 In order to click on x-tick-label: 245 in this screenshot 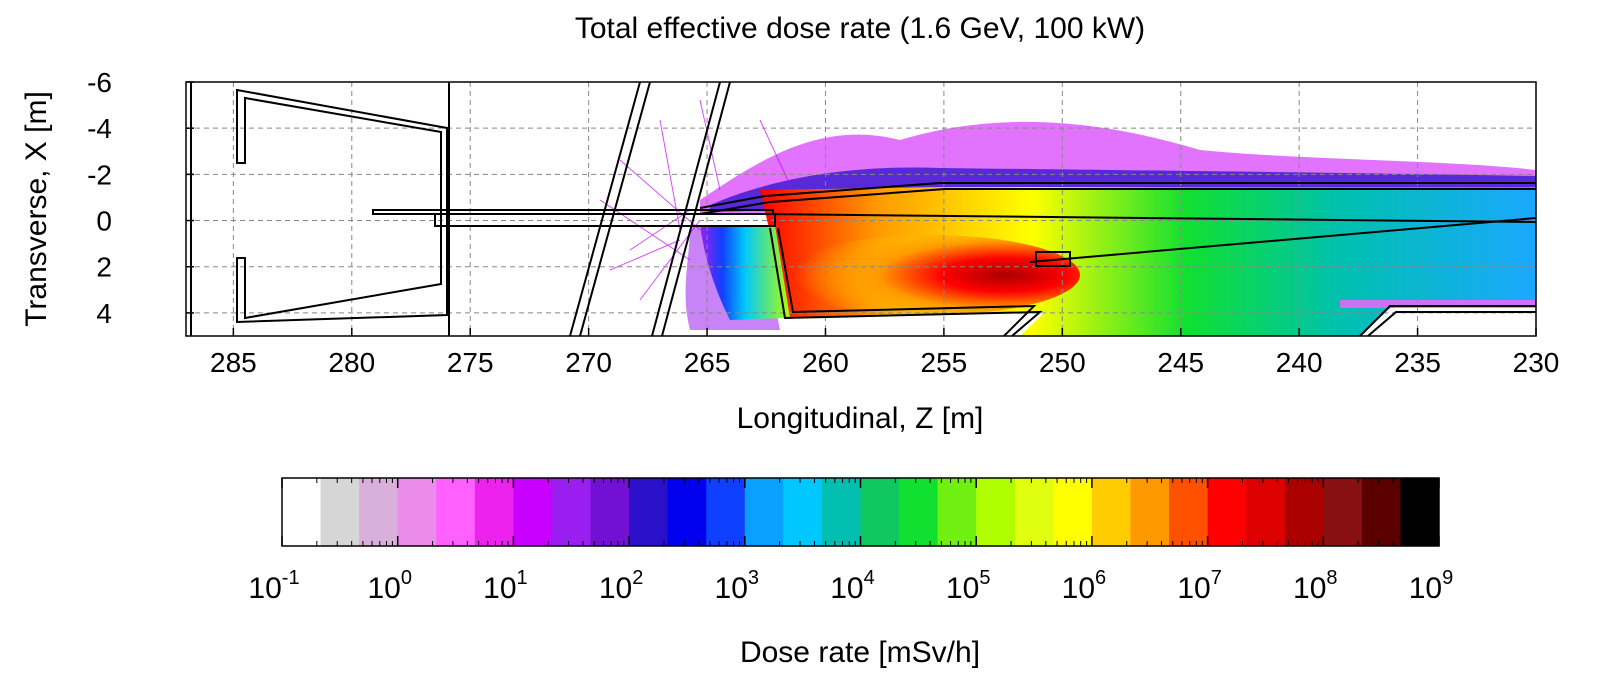, I will do `click(1180, 362)`.